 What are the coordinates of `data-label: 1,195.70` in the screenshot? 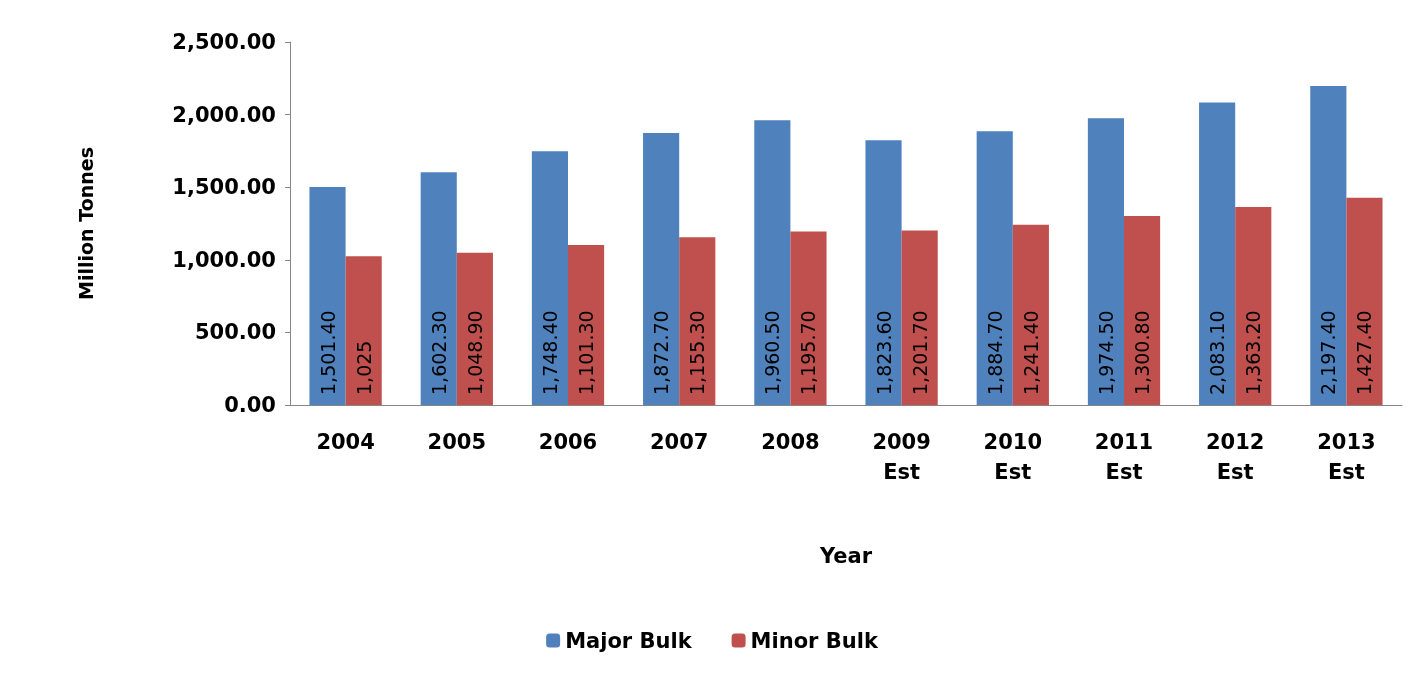 It's located at (808, 352).